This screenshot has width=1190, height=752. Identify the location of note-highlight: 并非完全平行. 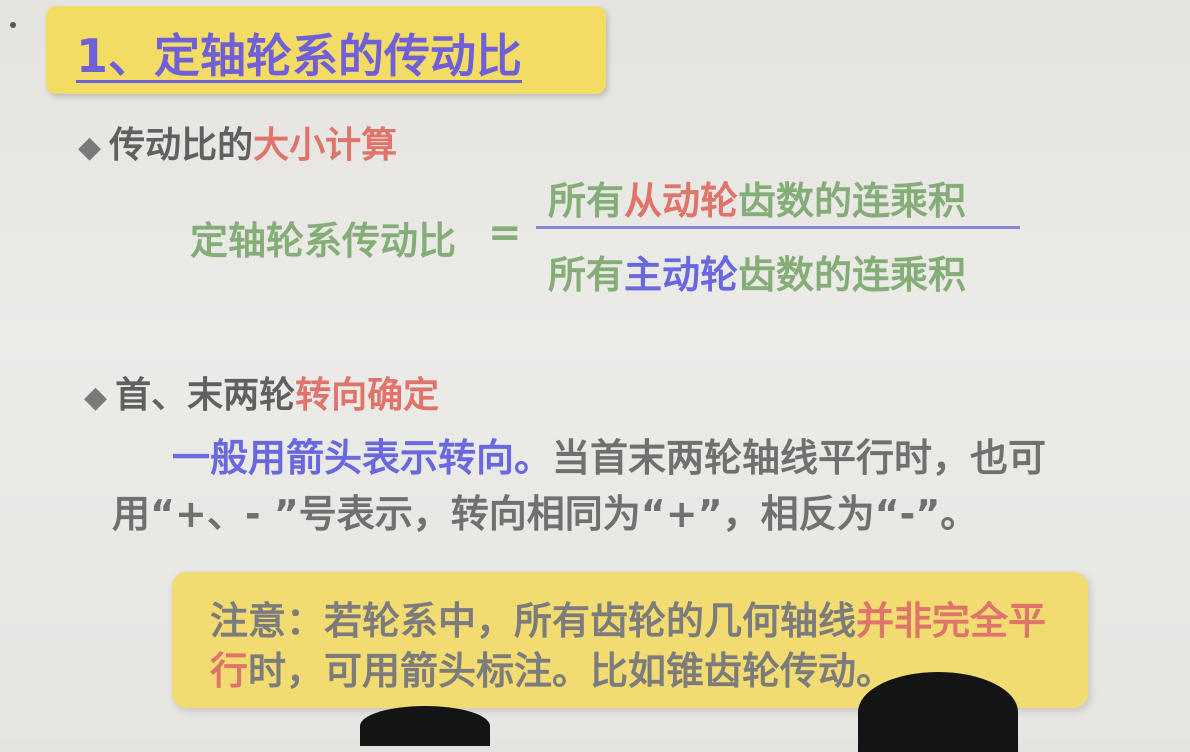
(628, 646).